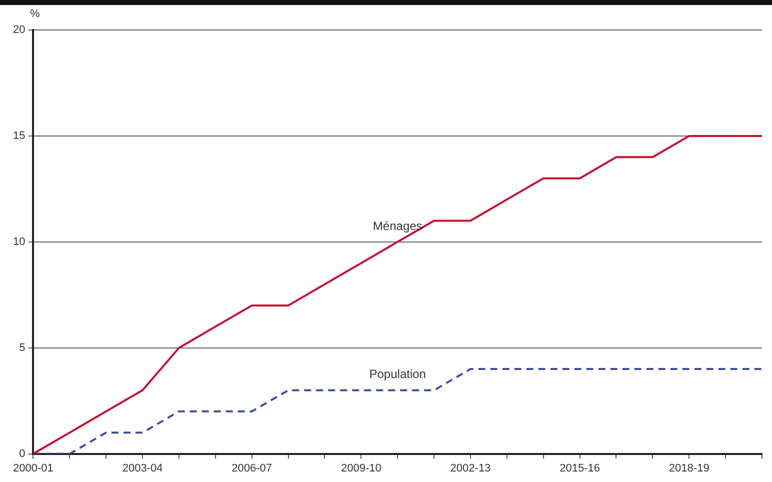 The height and width of the screenshot is (482, 772). Describe the element at coordinates (470, 468) in the screenshot. I see `x-tick-label: 2002-13` at that location.